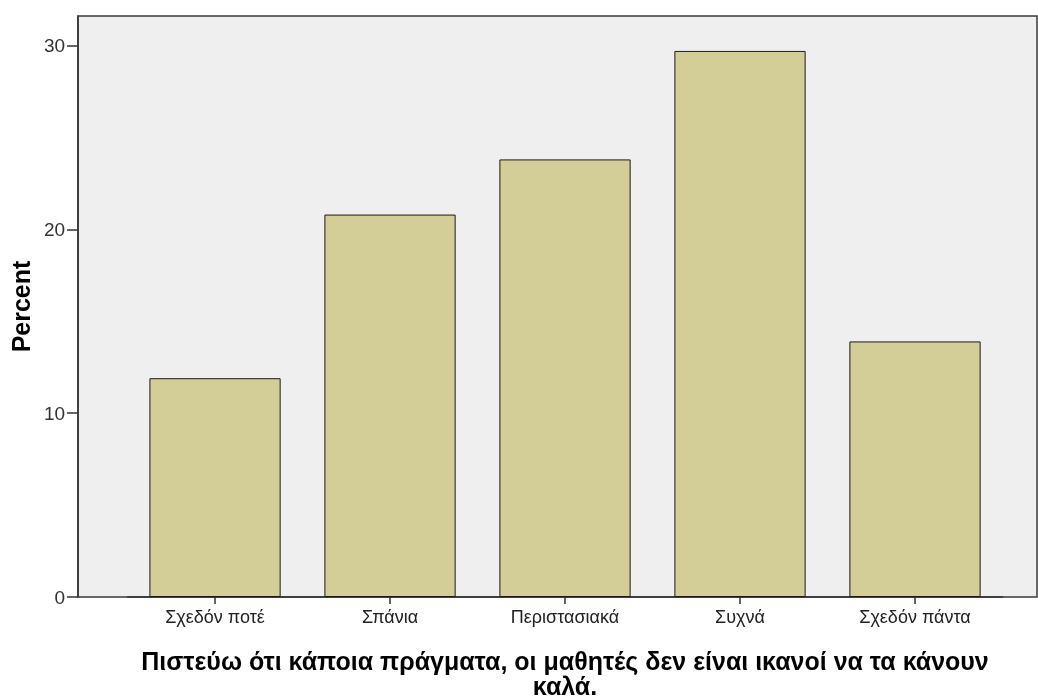  I want to click on x-tick-label: Περιστασιακά, so click(565, 617).